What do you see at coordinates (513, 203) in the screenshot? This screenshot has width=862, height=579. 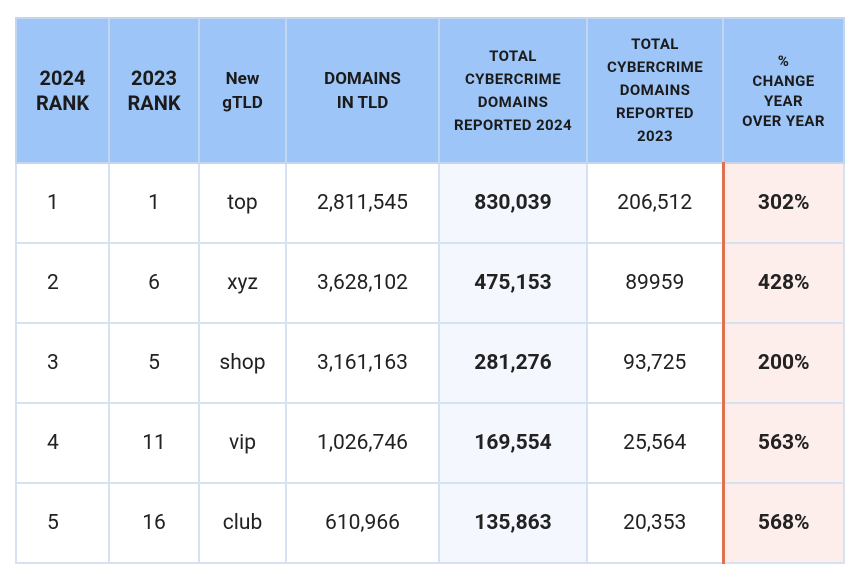 I see `table-cell: 830,039` at bounding box center [513, 203].